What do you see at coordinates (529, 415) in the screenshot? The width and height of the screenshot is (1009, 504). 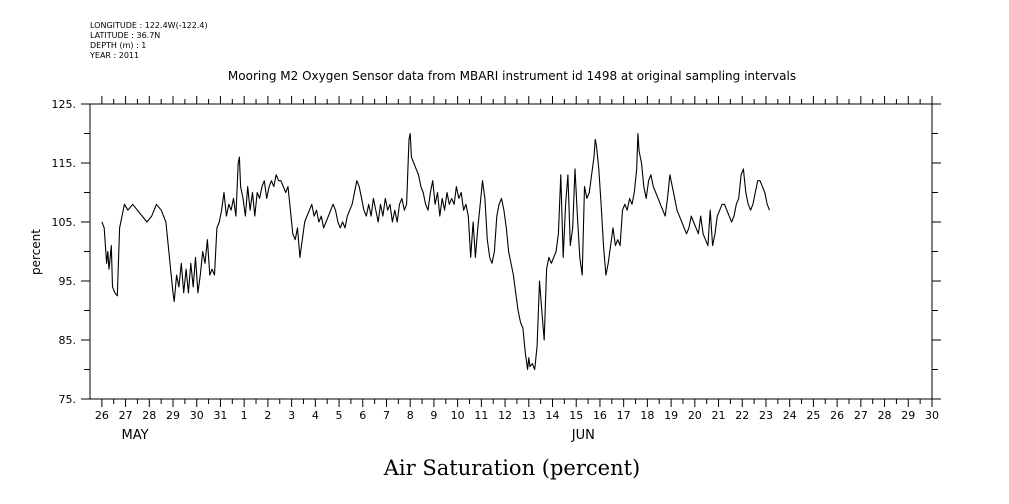 I see `x-tick-label: 13` at bounding box center [529, 415].